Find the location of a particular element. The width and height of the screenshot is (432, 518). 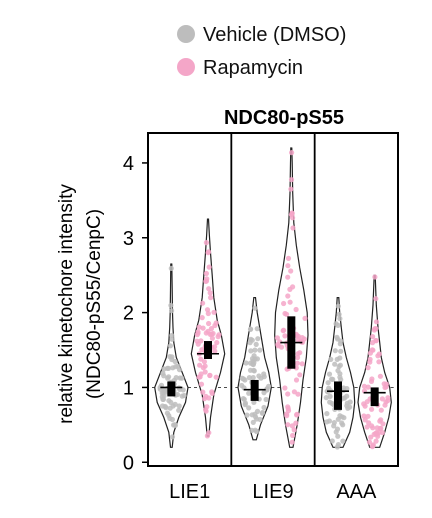

y-tick-label: 2 is located at coordinates (128, 314).